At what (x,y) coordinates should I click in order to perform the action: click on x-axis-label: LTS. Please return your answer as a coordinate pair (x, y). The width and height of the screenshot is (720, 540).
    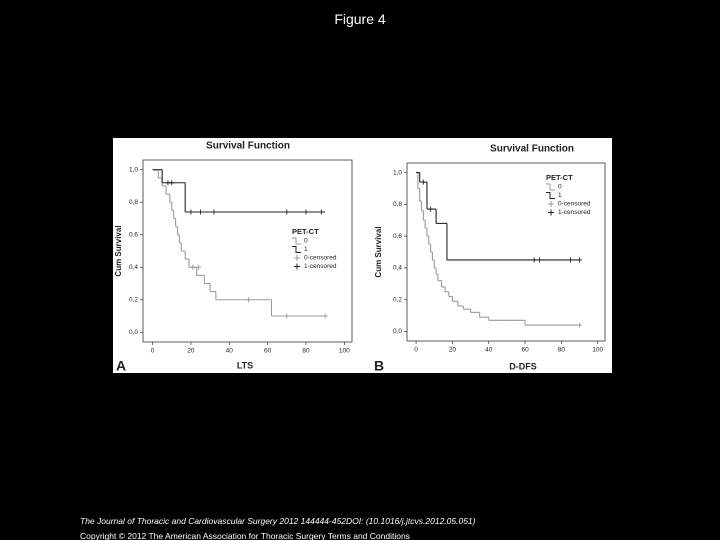
    Looking at the image, I should click on (245, 365).